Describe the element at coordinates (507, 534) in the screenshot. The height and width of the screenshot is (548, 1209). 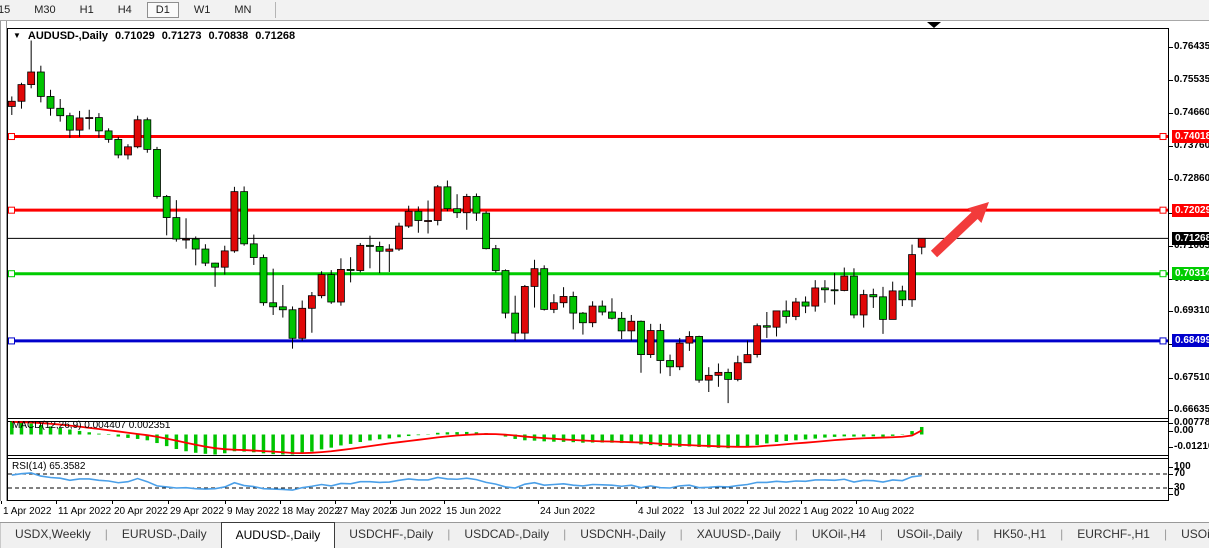
I see `tab-usdcad-daily: USDCAD-,Daily` at that location.